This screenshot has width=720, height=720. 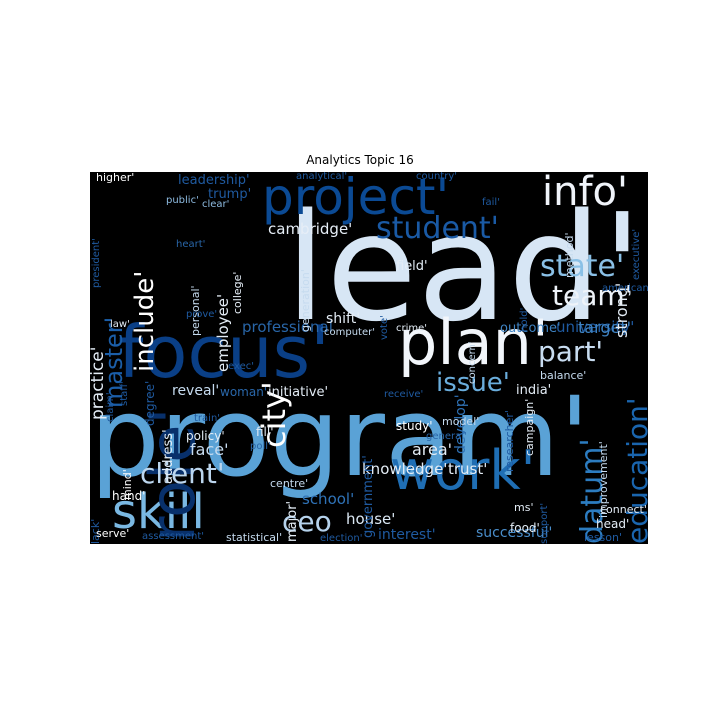 What do you see at coordinates (120, 324) in the screenshot?
I see `word-law: law'` at bounding box center [120, 324].